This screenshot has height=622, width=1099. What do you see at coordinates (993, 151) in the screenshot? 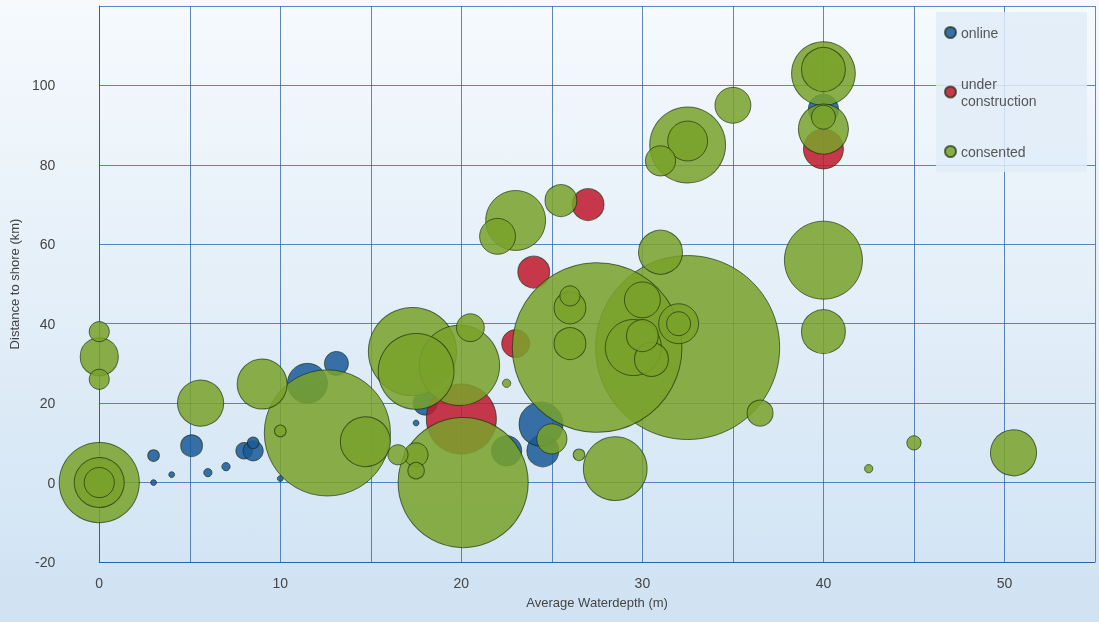
I see `legend-label: consented` at bounding box center [993, 151].